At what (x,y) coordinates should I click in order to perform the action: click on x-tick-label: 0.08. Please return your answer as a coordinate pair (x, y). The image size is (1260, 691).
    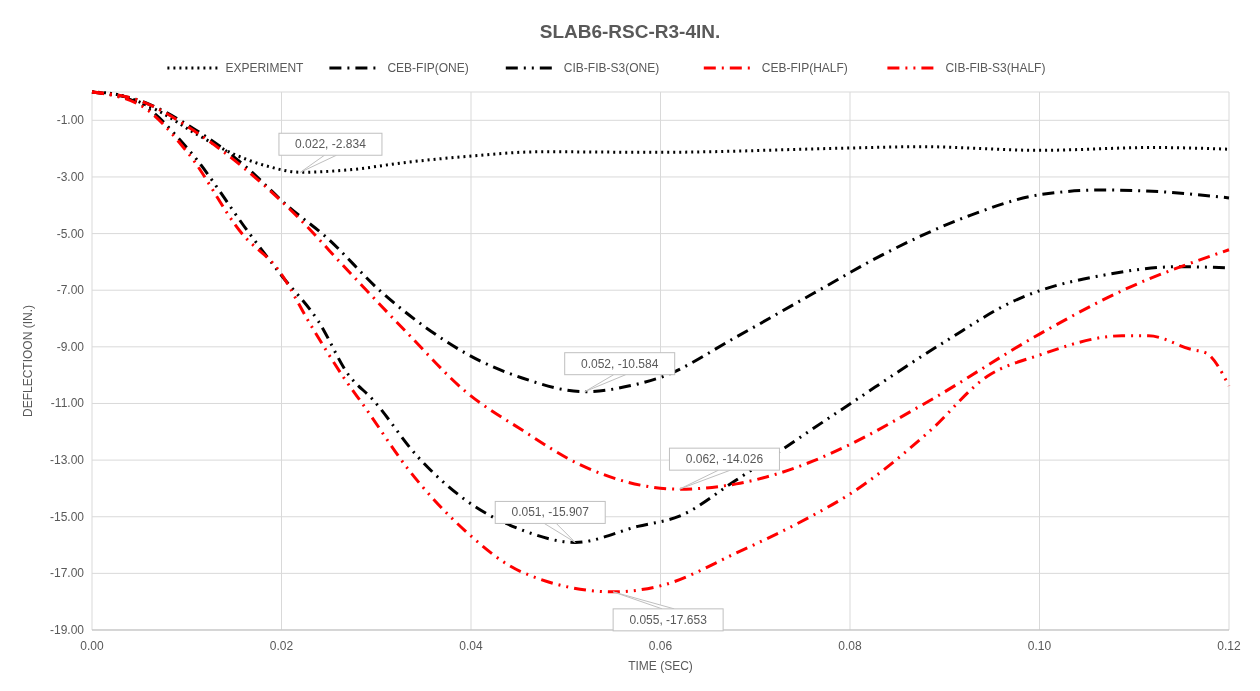
    Looking at the image, I should click on (850, 646).